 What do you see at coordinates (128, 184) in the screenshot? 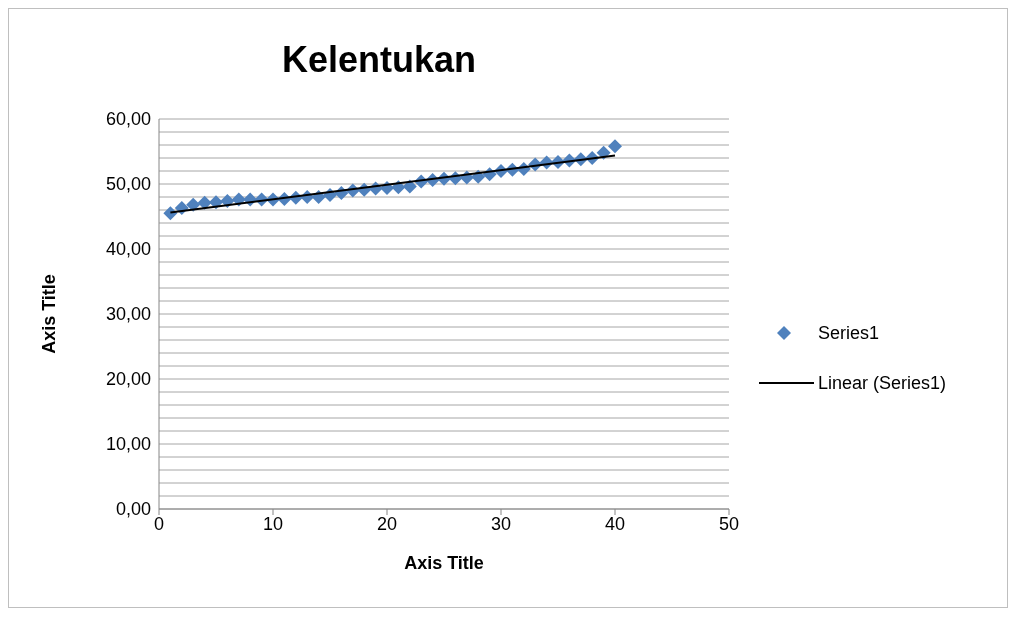
I see `y-tick-label: 50,00` at bounding box center [128, 184].